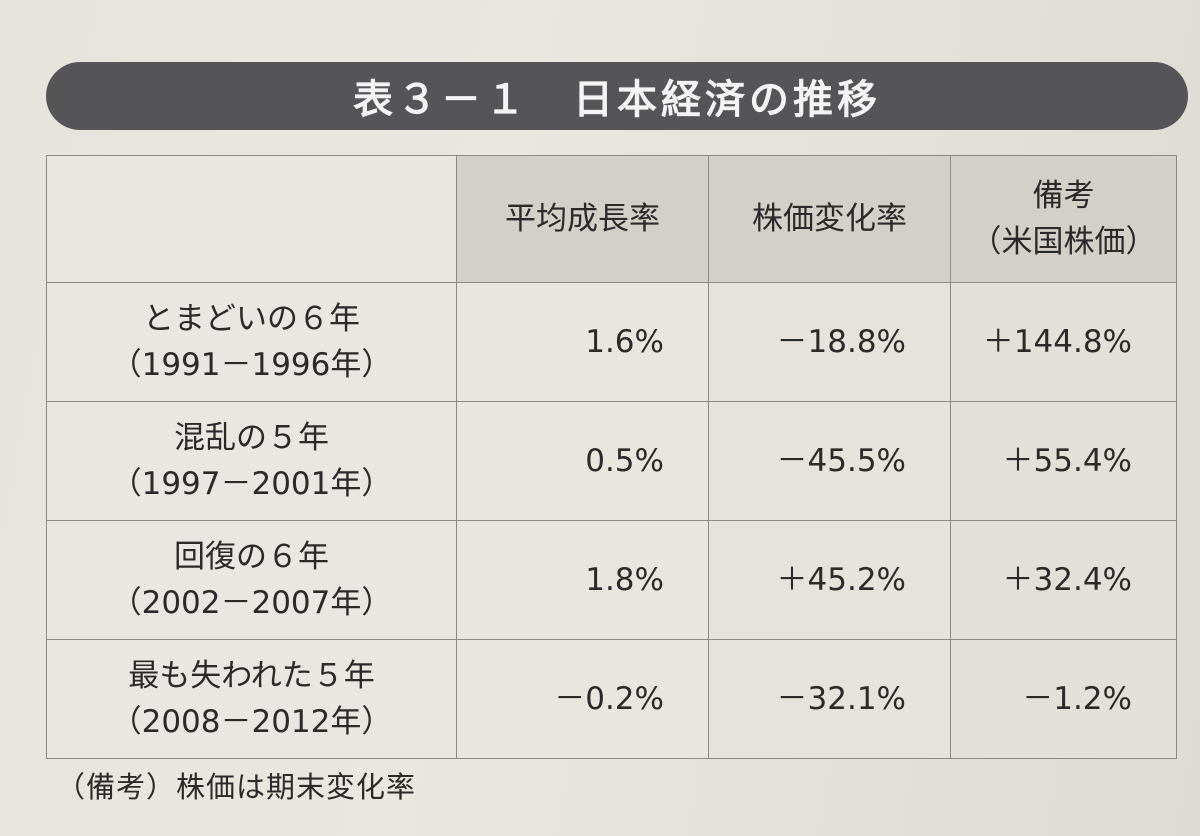  Describe the element at coordinates (236, 787) in the screenshot. I see `table-footnote: （備考）株価は期末変化率` at that location.